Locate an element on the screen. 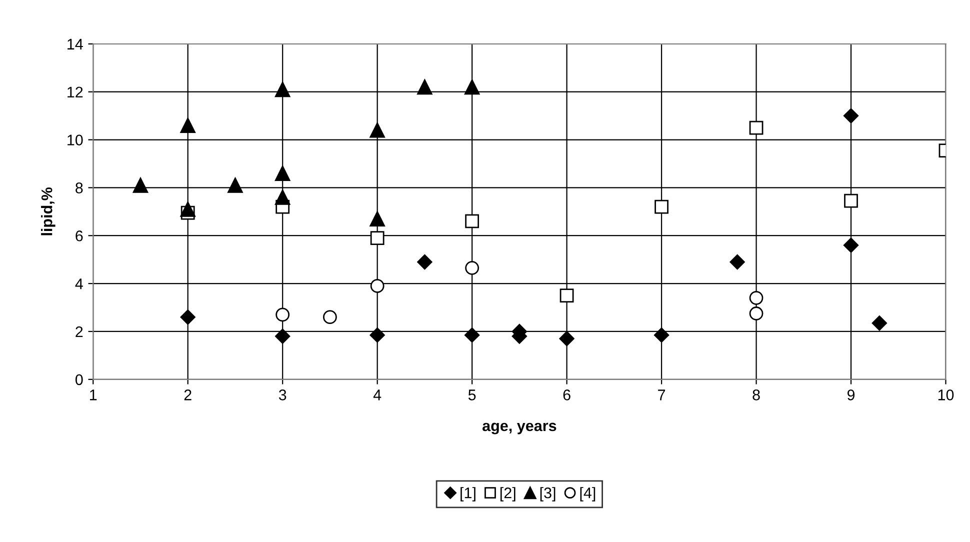  y-tick-label: 12 is located at coordinates (75, 92).